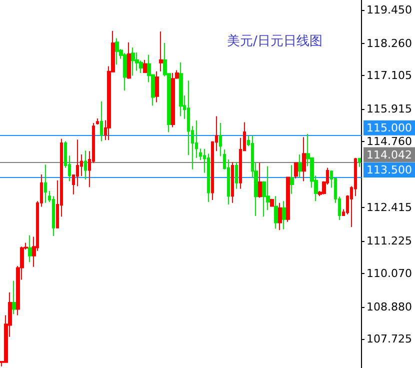 The height and width of the screenshot is (368, 415). What do you see at coordinates (389, 75) in the screenshot?
I see `y-tick-label: 117.105` at bounding box center [389, 75].